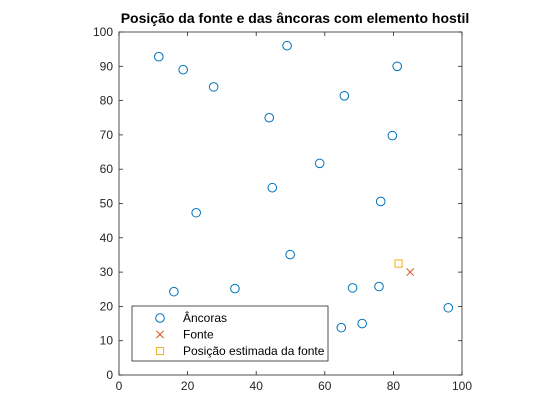 Image resolution: width=560 pixels, height=420 pixels. What do you see at coordinates (398, 263) in the screenshot?
I see `estimated-source-point` at bounding box center [398, 263].